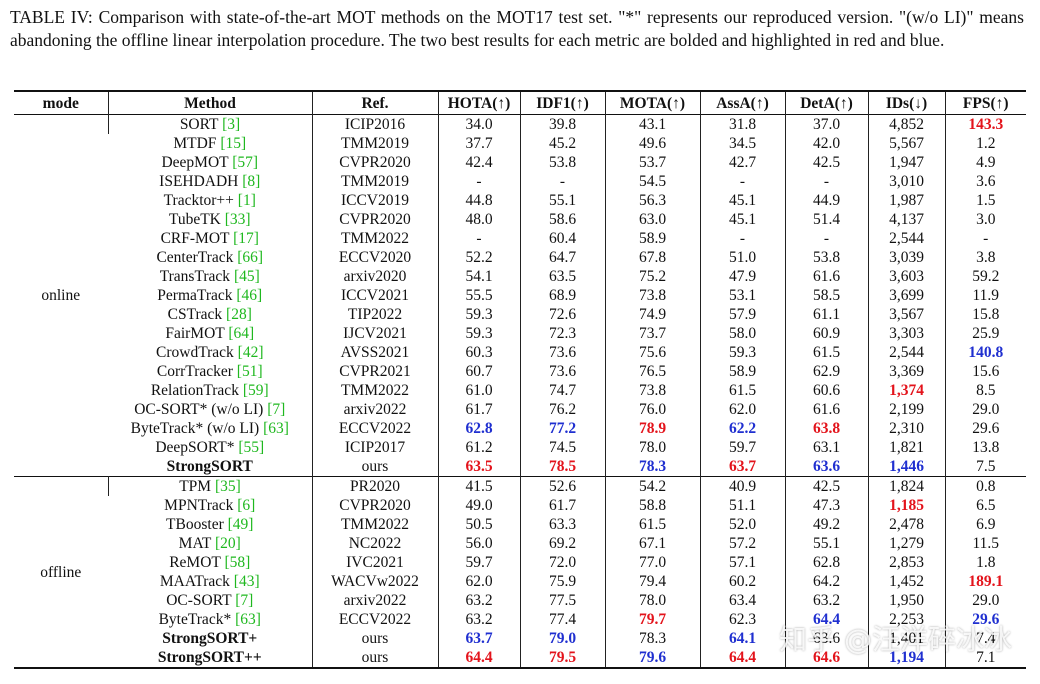 The image size is (1040, 684). What do you see at coordinates (742, 619) in the screenshot?
I see `metric-cell: 62.3` at bounding box center [742, 619].